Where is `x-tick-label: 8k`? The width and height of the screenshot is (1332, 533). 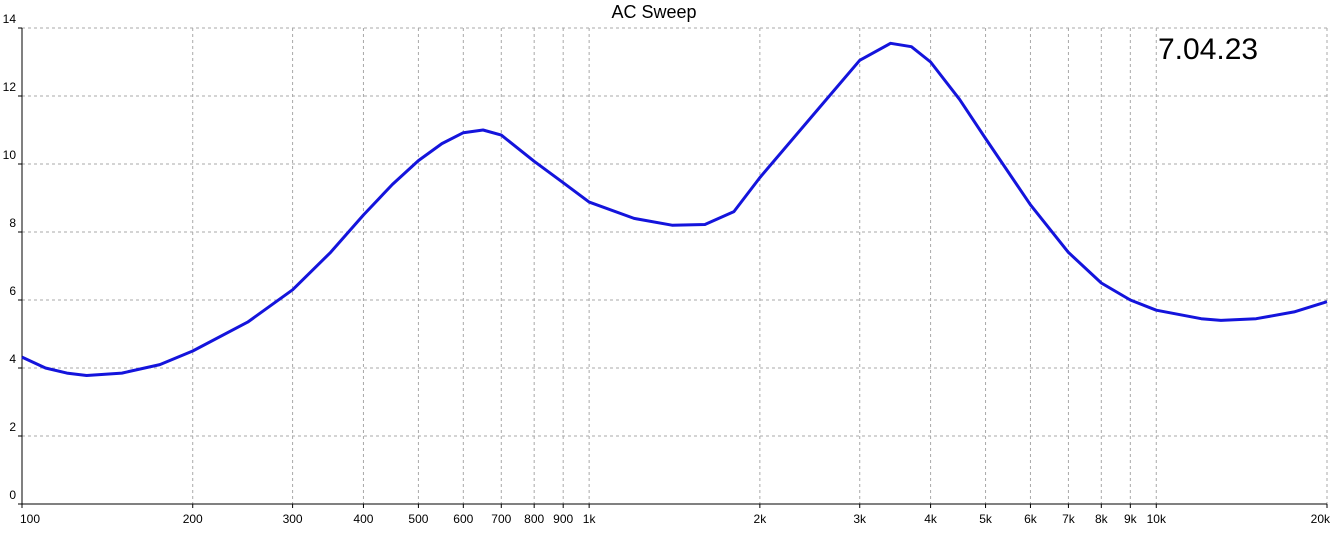
x-tick-label: 8k is located at coordinates (1102, 519).